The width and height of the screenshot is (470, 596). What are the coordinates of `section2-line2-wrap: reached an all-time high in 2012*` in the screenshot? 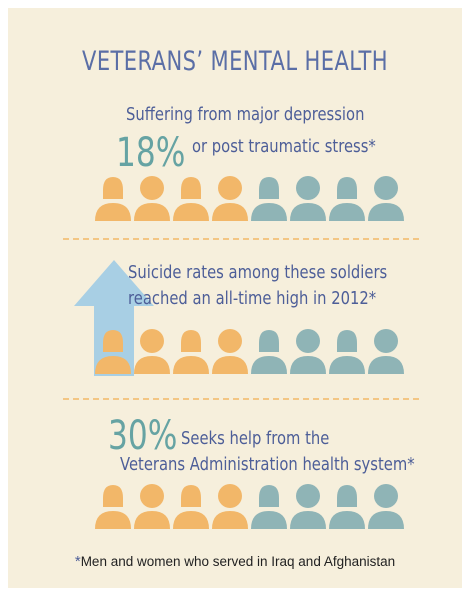 It's located at (252, 298).